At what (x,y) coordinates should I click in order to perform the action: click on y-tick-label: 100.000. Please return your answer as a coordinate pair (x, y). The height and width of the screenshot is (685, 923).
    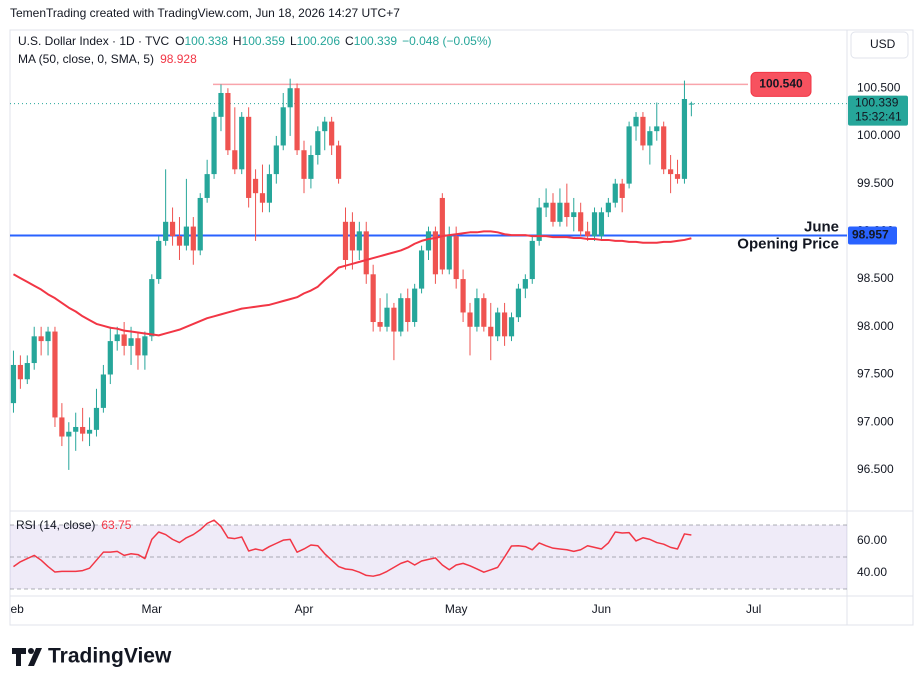
    Looking at the image, I should click on (879, 135).